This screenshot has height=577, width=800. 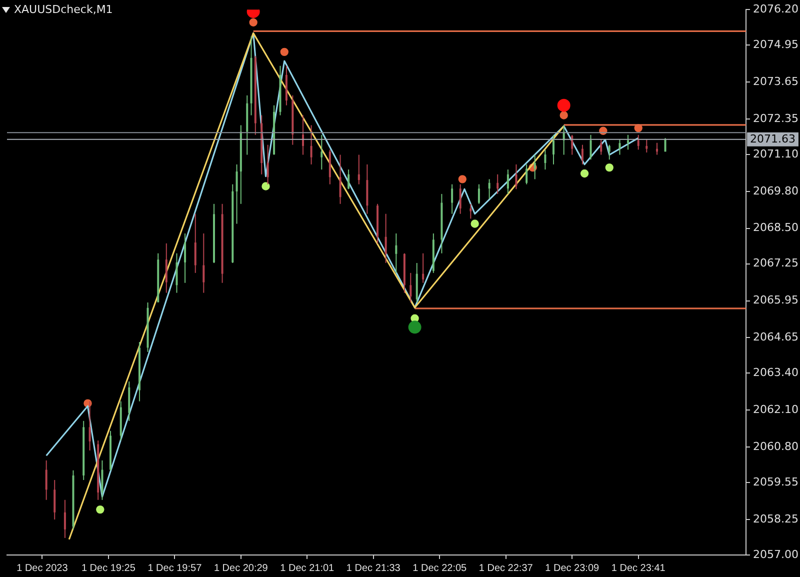 I want to click on y-tick-label: 2076.20, so click(x=775, y=9).